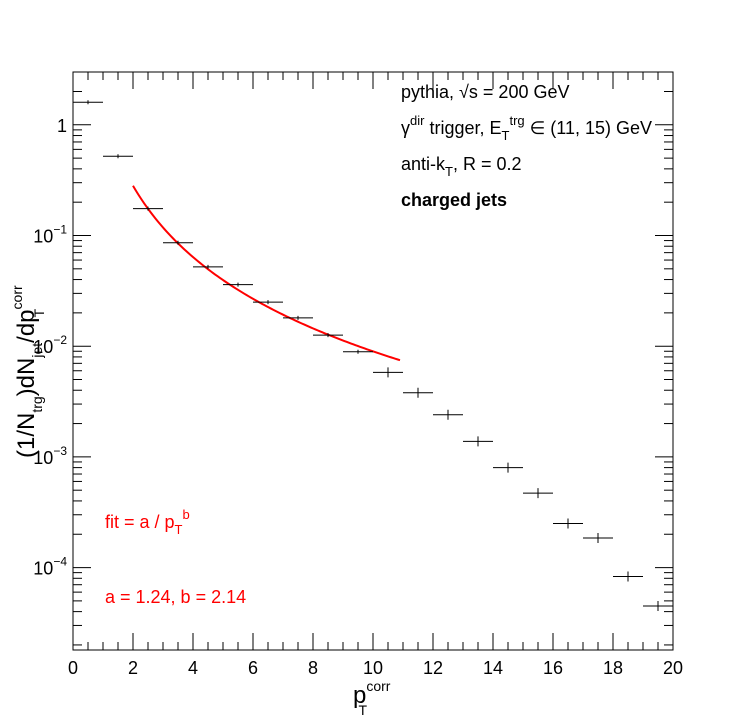  Describe the element at coordinates (613, 668) in the screenshot. I see `x-tick-label: 18` at that location.